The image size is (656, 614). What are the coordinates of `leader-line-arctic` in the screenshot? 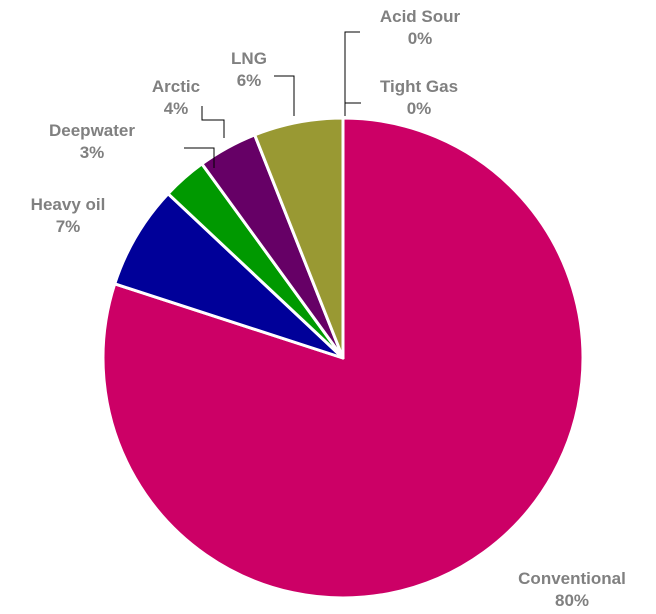 It's located at (213, 122).